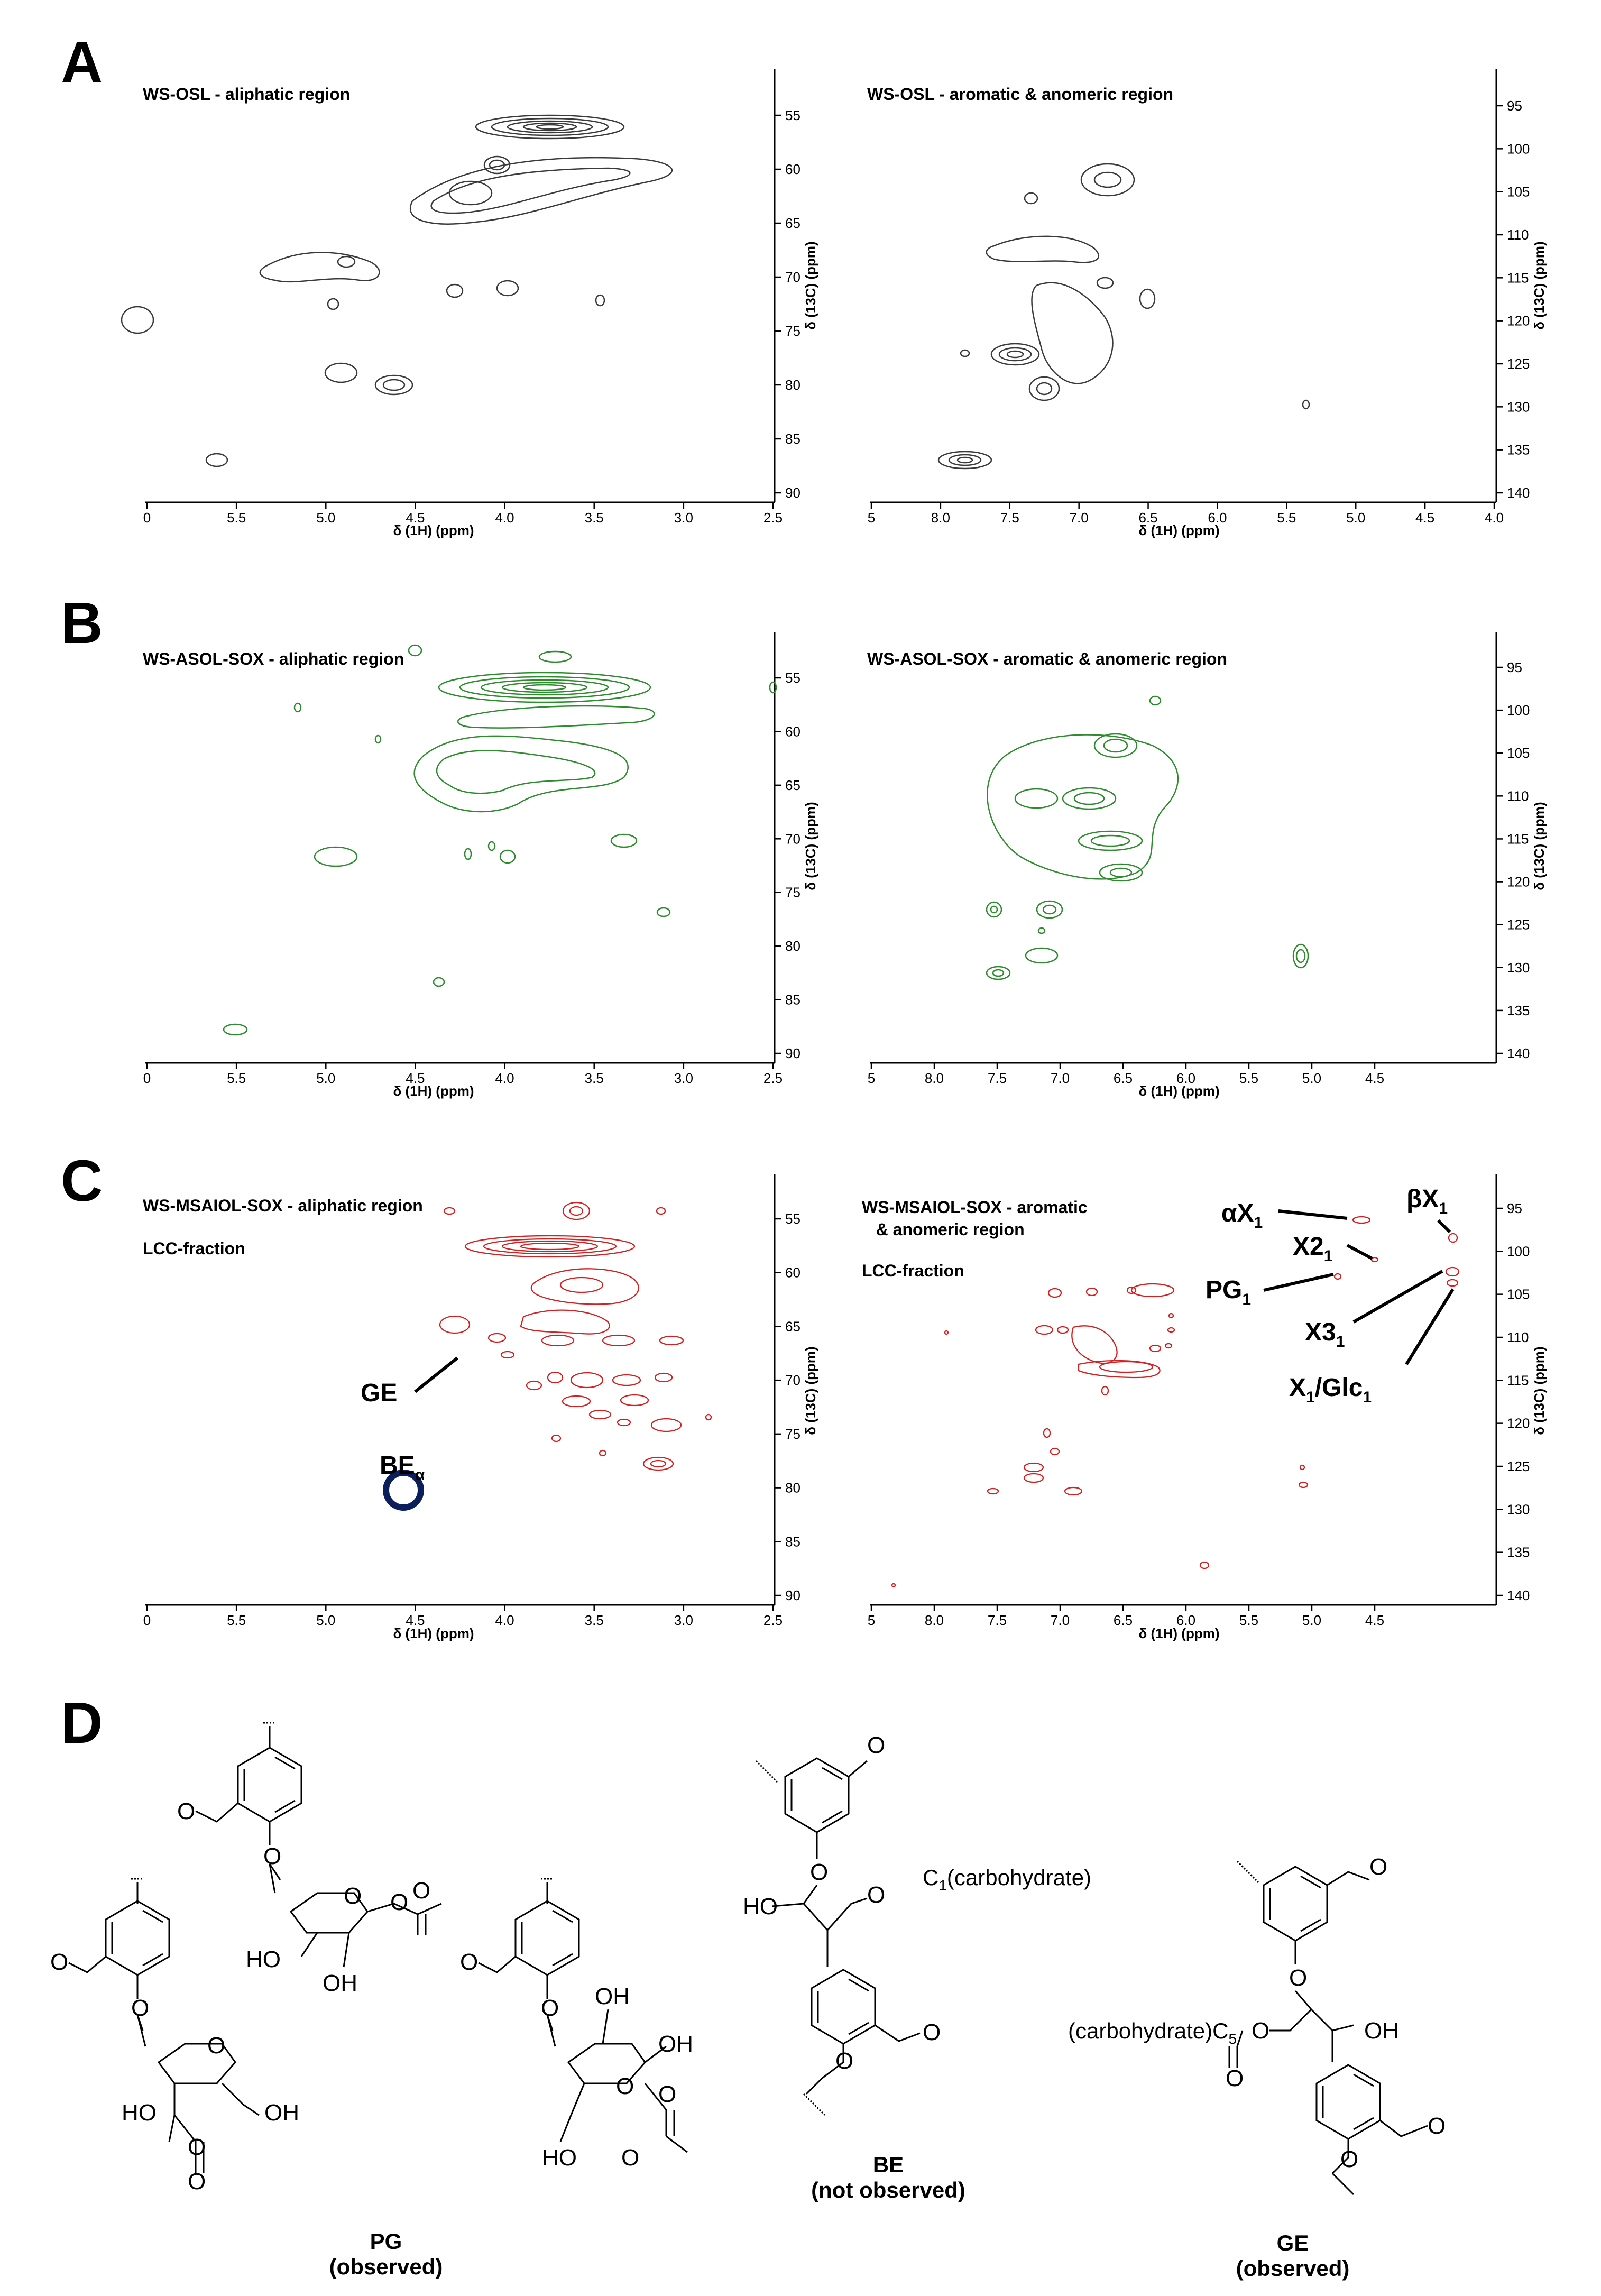 The height and width of the screenshot is (2296, 1601). What do you see at coordinates (1328, 2028) in the screenshot?
I see `ge-structure` at bounding box center [1328, 2028].